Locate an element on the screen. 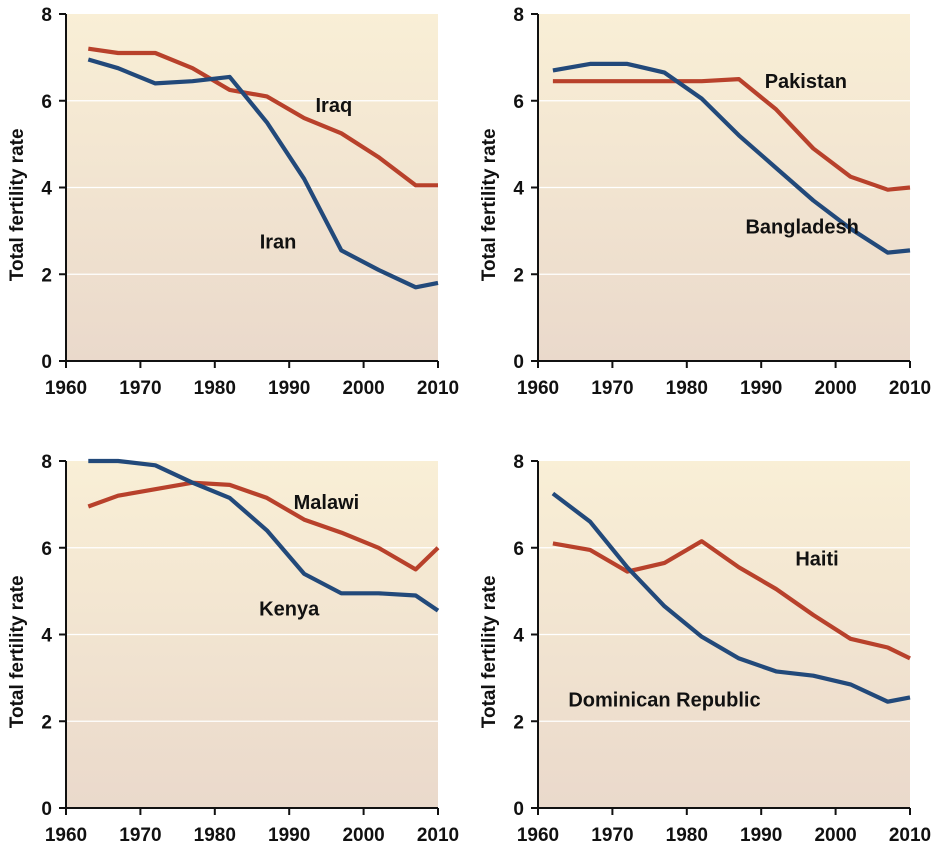 This screenshot has width=941, height=847. series-label-malawi: Malawi is located at coordinates (327, 503).